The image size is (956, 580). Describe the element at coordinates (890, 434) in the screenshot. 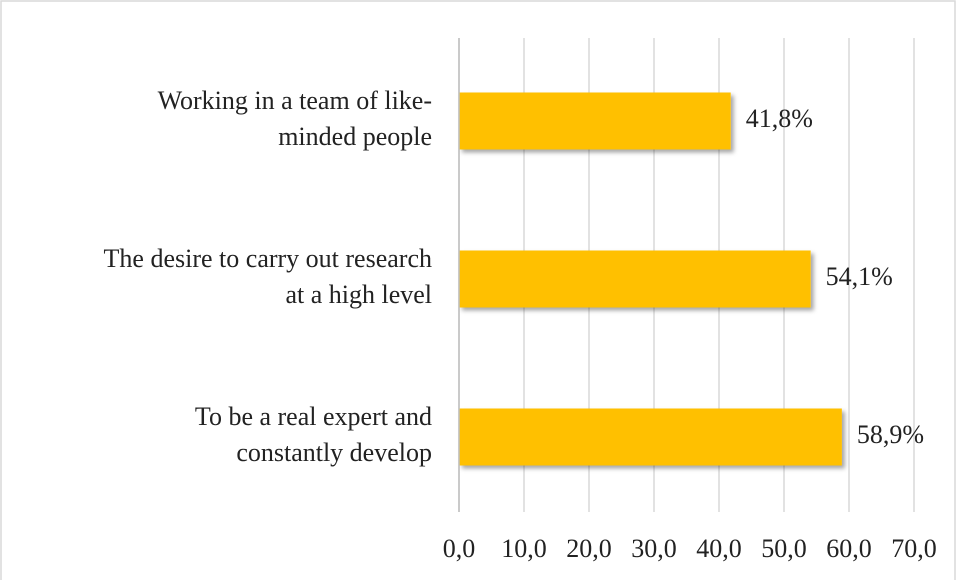

I see `data-label: 58,9%` at that location.